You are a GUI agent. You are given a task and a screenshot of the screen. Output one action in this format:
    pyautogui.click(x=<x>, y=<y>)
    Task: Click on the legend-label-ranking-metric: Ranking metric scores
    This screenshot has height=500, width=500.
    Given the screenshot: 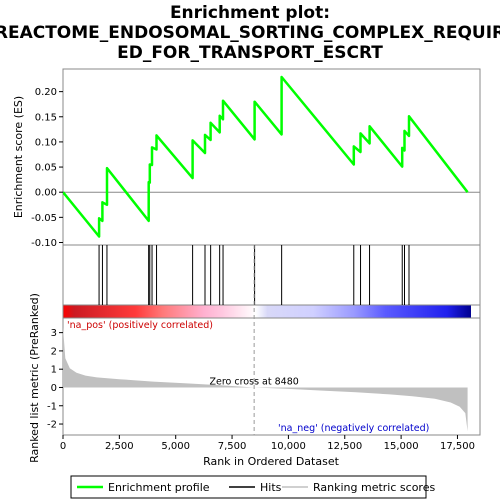 What is the action you would take?
    pyautogui.click(x=374, y=487)
    